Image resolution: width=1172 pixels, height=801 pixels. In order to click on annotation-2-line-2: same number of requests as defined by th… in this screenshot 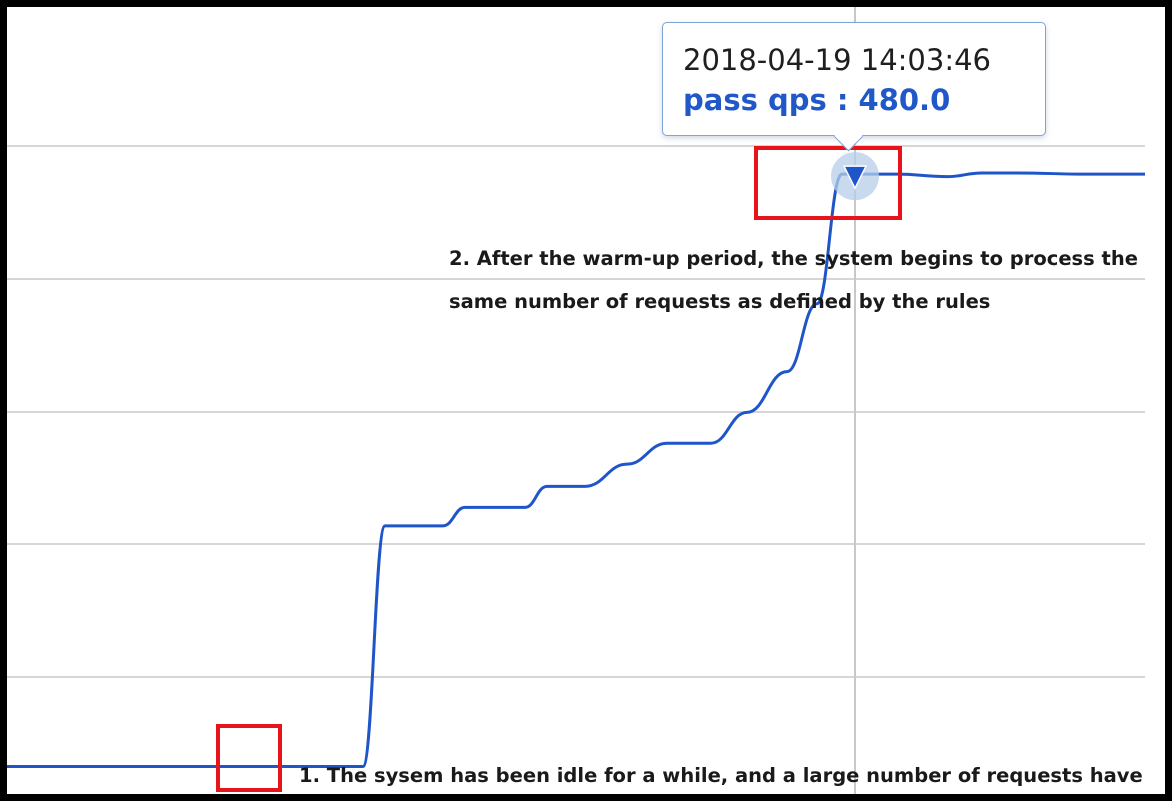, I will do `click(720, 301)`.